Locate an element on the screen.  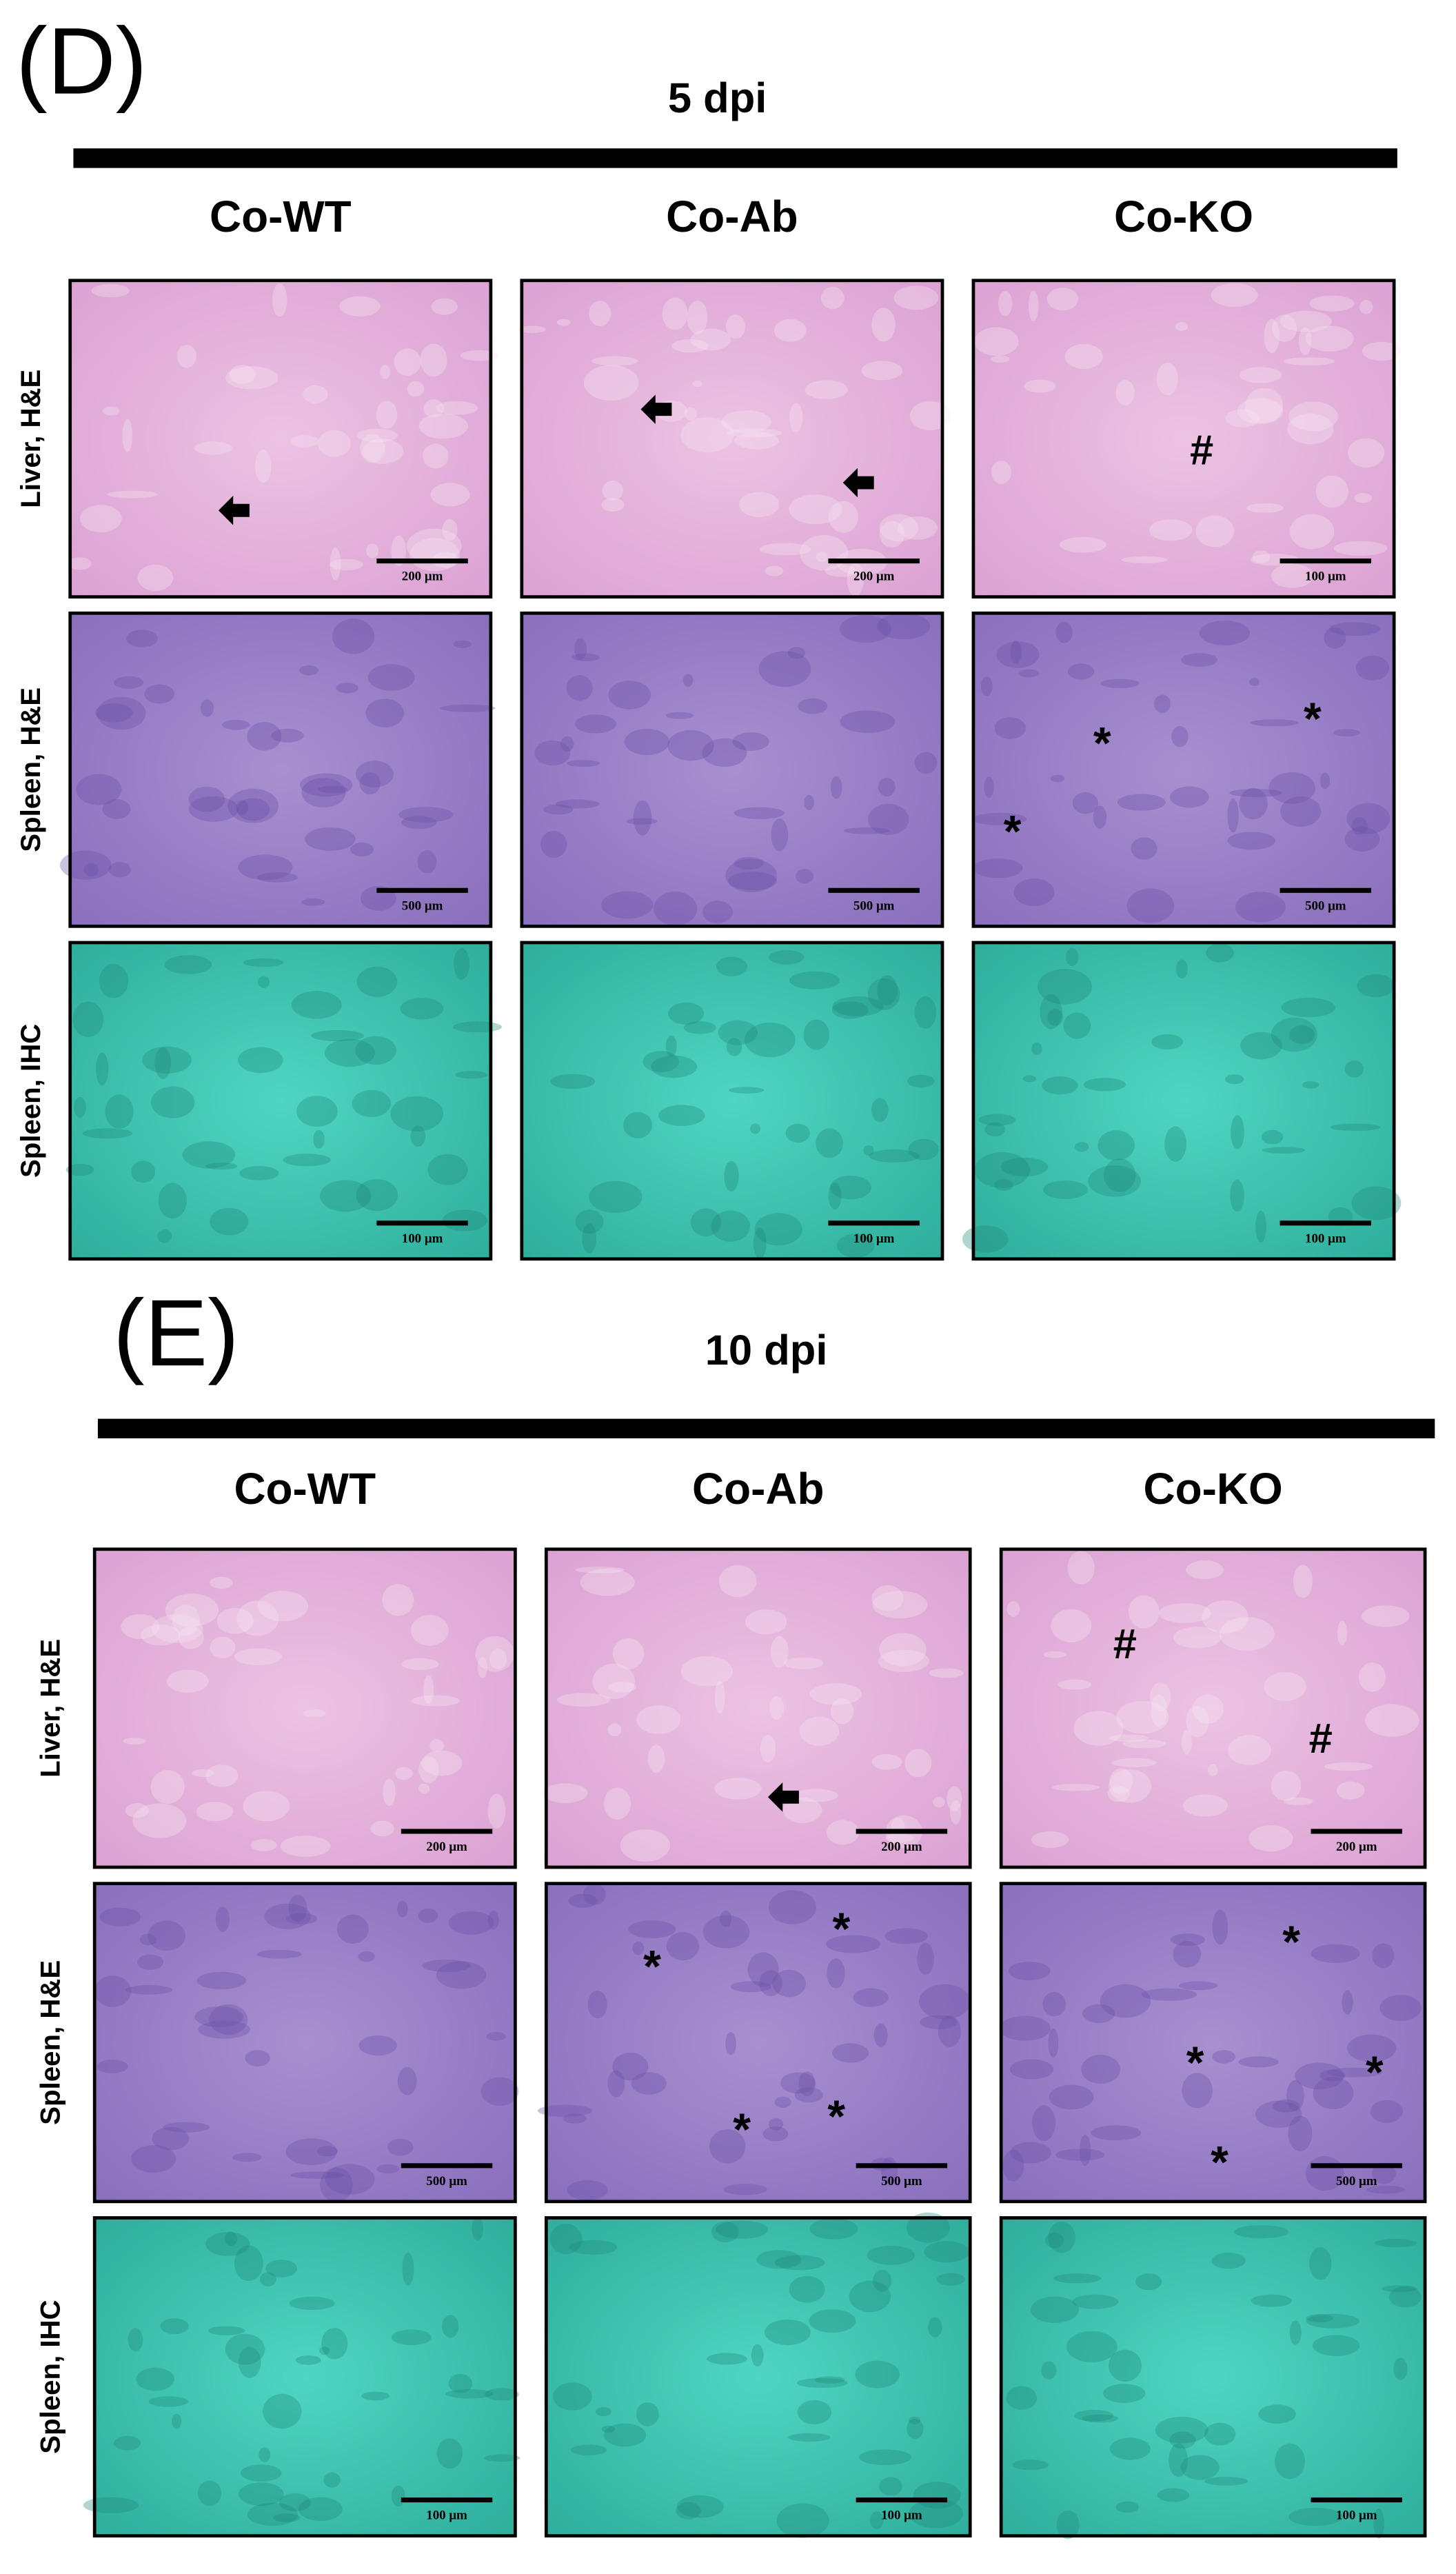
annotation: # is located at coordinates (1321, 1738).